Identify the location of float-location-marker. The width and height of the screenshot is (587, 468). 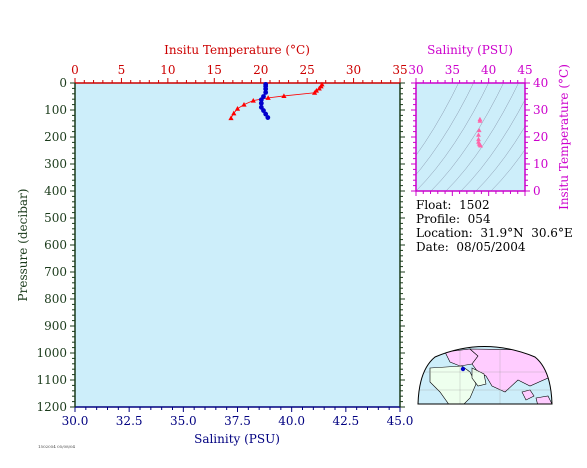
(463, 369).